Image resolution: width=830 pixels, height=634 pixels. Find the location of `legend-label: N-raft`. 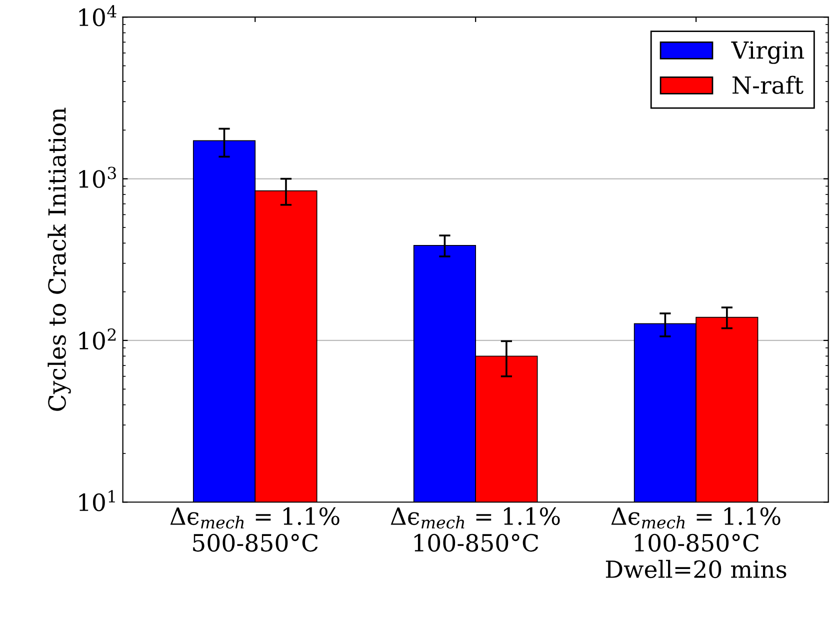

legend-label: N-raft is located at coordinates (768, 85).